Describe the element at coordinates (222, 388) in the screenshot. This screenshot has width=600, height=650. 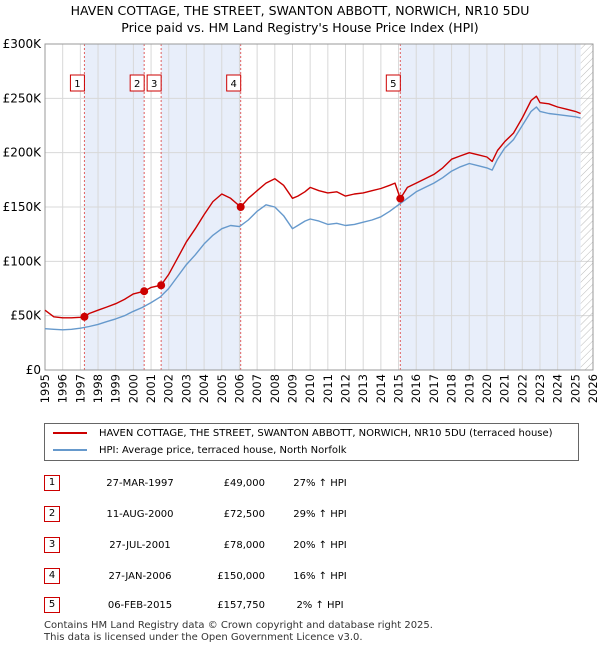
I see `x-tick-label: 2005` at that location.